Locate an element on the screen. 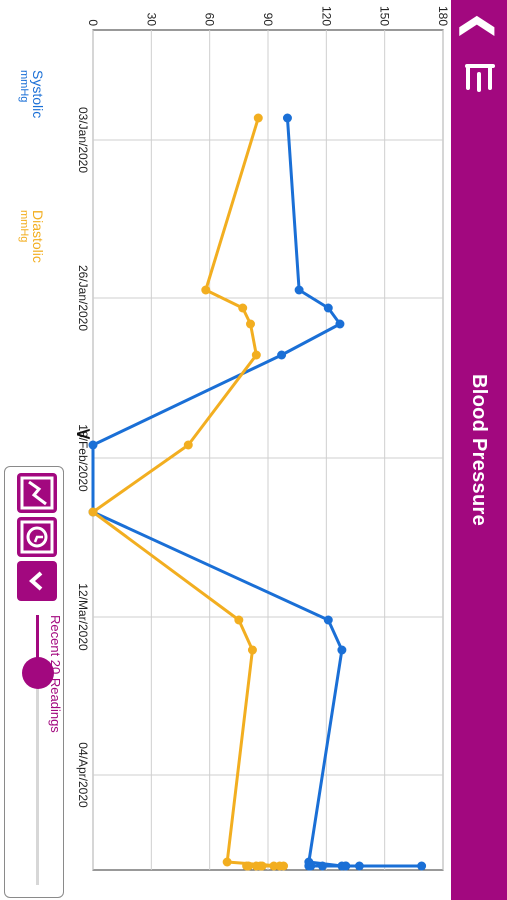  y-tick-label: 60 is located at coordinates (210, 20).